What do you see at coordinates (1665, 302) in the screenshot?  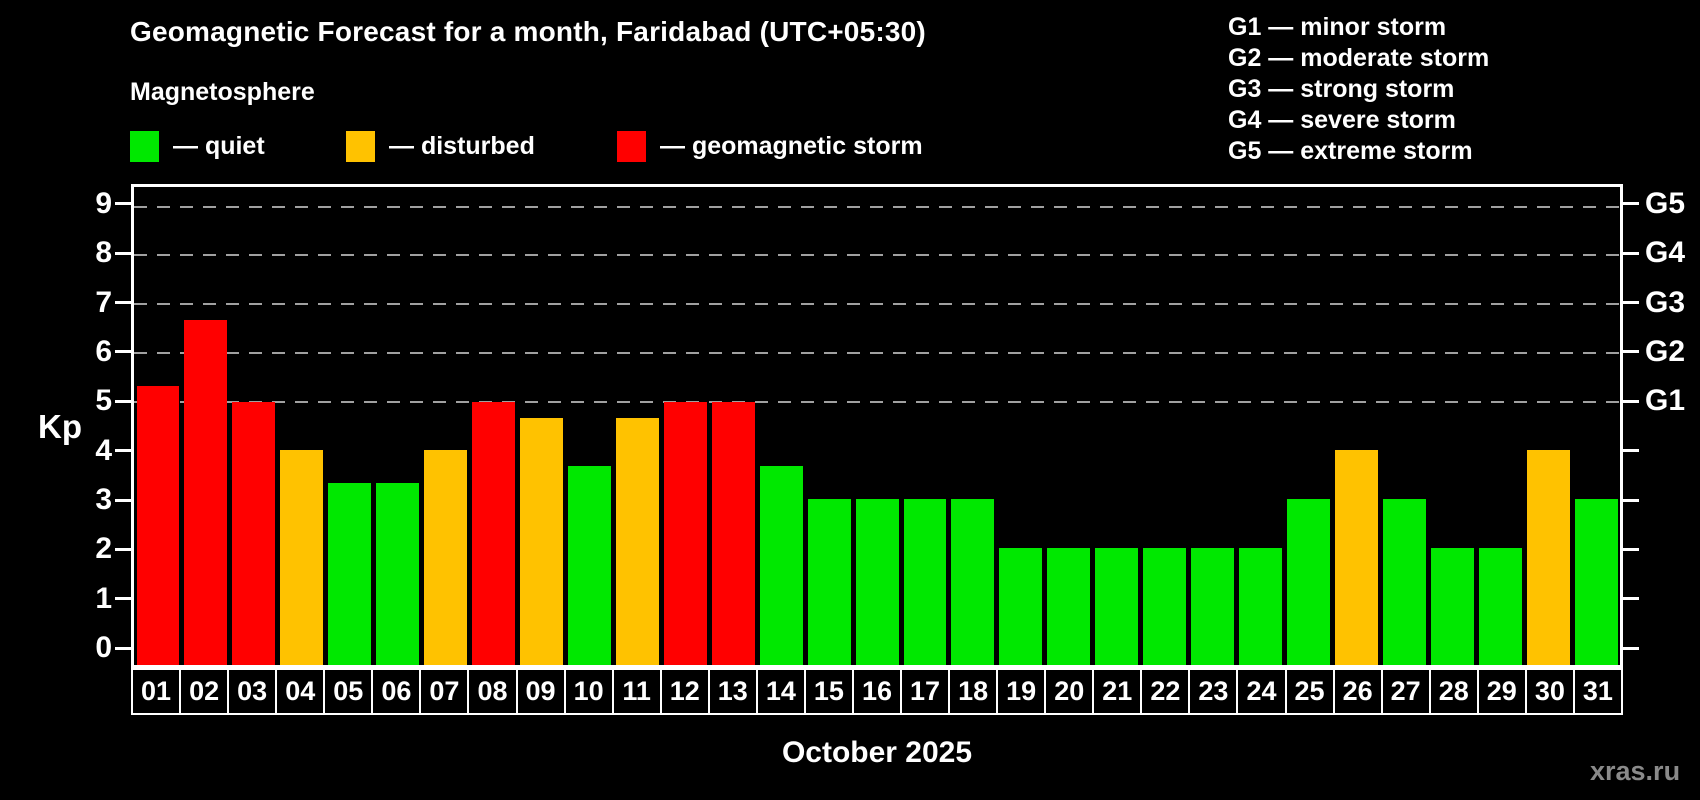 I see `g-axis-label-G3: G3` at bounding box center [1665, 302].